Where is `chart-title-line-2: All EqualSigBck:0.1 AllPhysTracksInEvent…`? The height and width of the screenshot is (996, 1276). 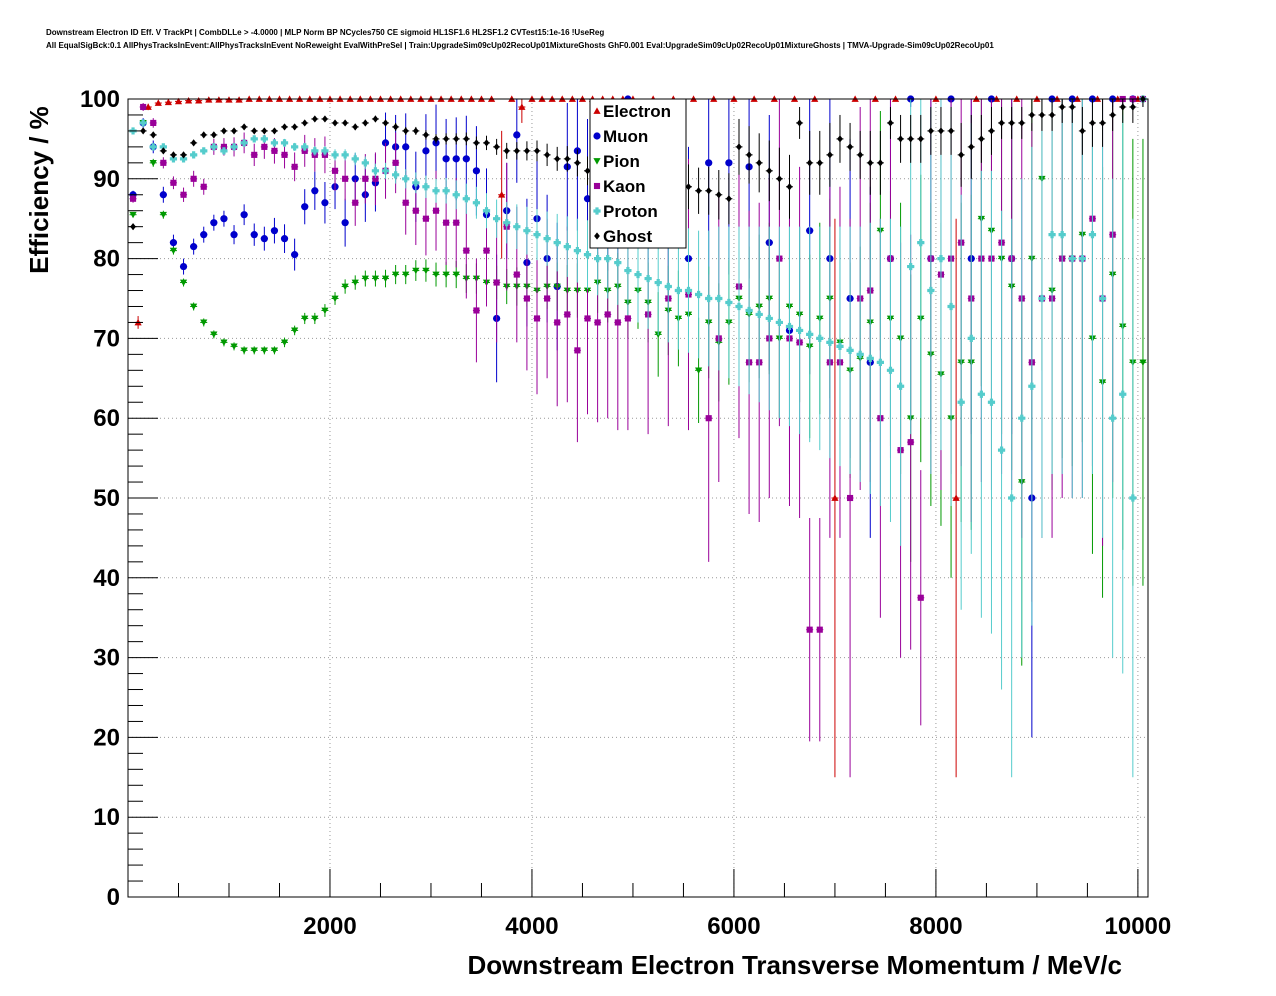
chart-title-line-2: All EqualSigBck:0.1 AllPhysTracksInEvent… is located at coordinates (520, 45).